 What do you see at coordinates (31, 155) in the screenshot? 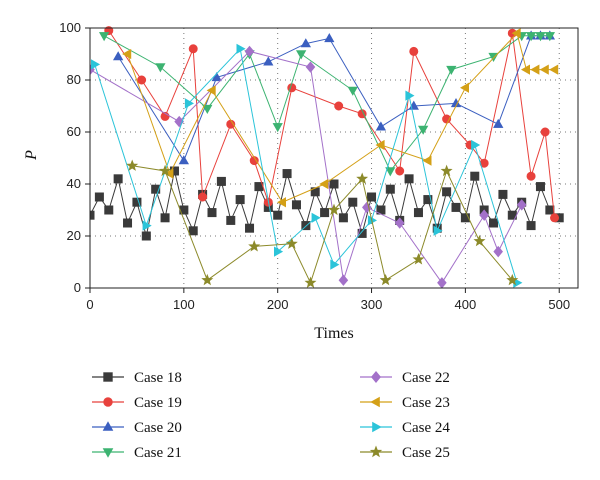
I see `y-axis-title: P` at bounding box center [31, 155].